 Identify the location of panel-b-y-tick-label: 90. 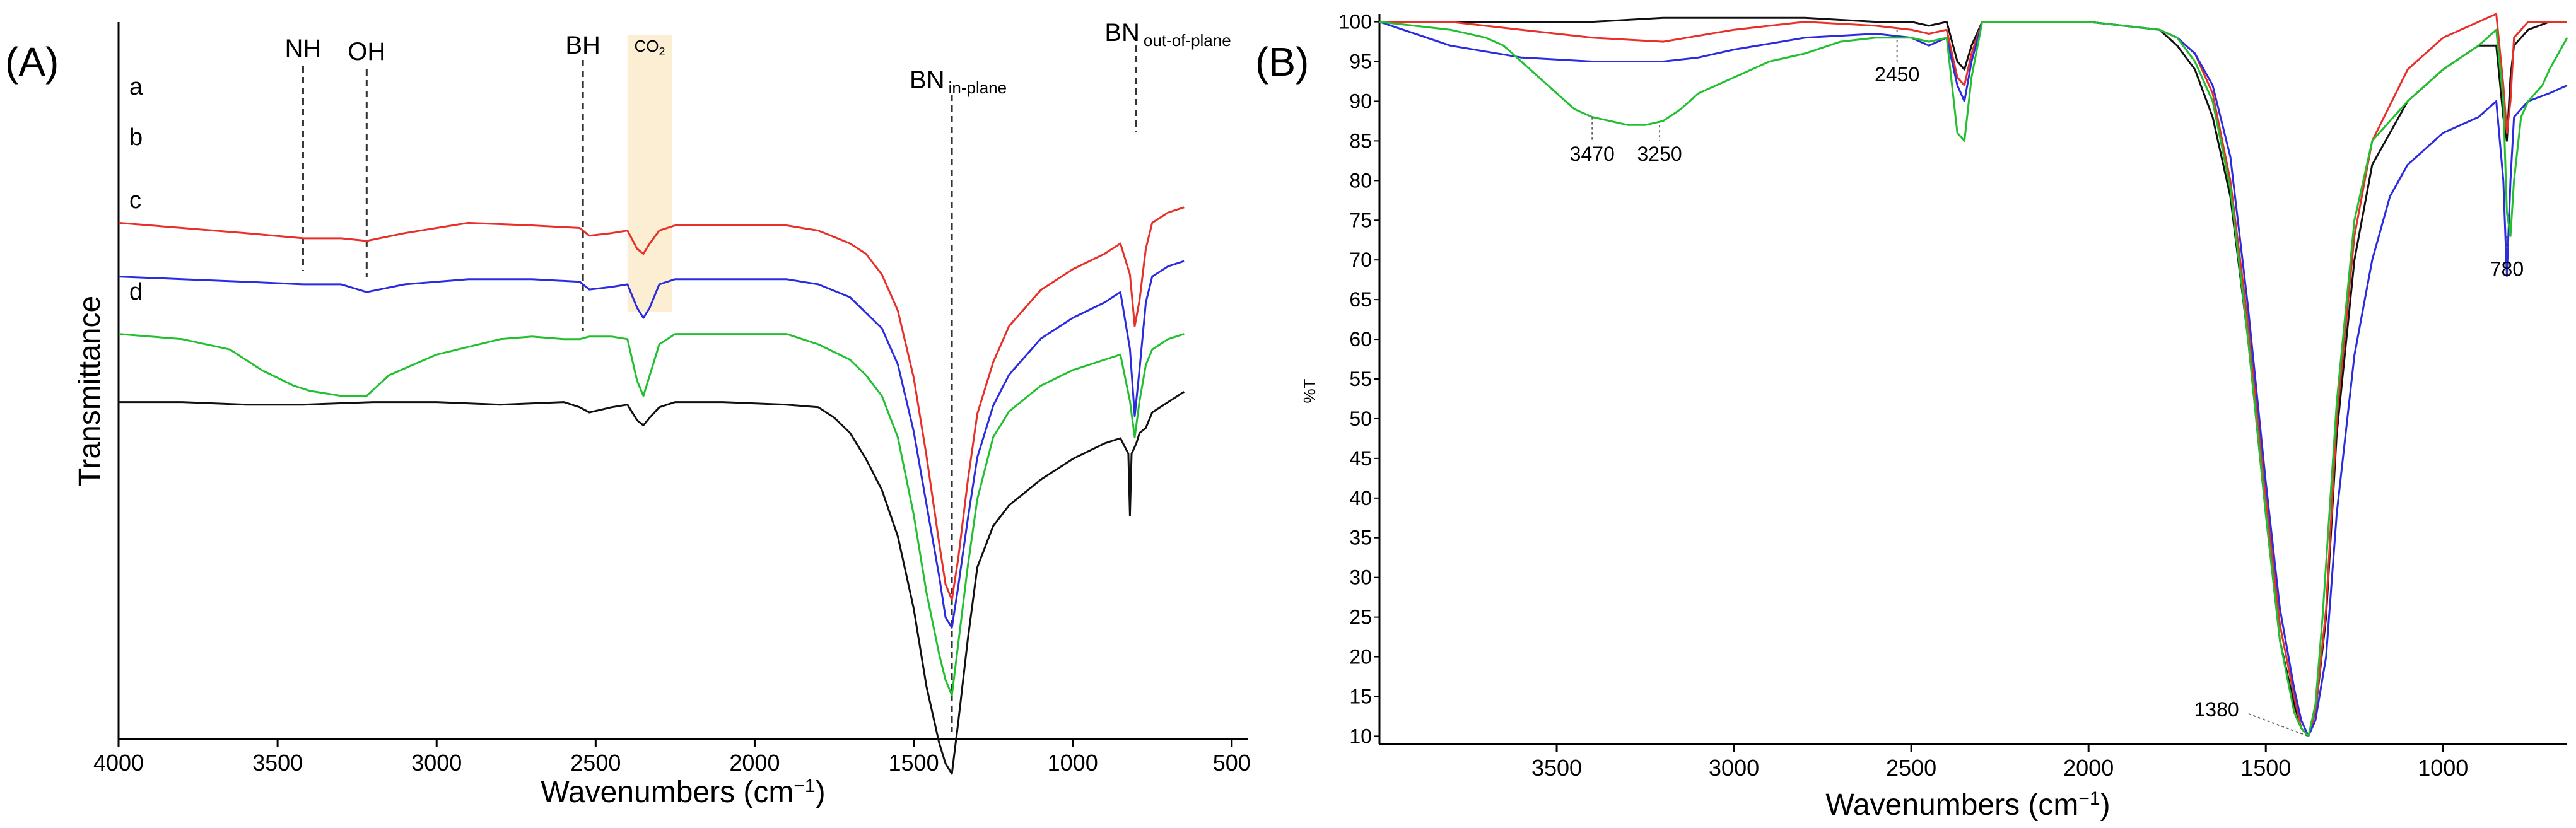
(1360, 101).